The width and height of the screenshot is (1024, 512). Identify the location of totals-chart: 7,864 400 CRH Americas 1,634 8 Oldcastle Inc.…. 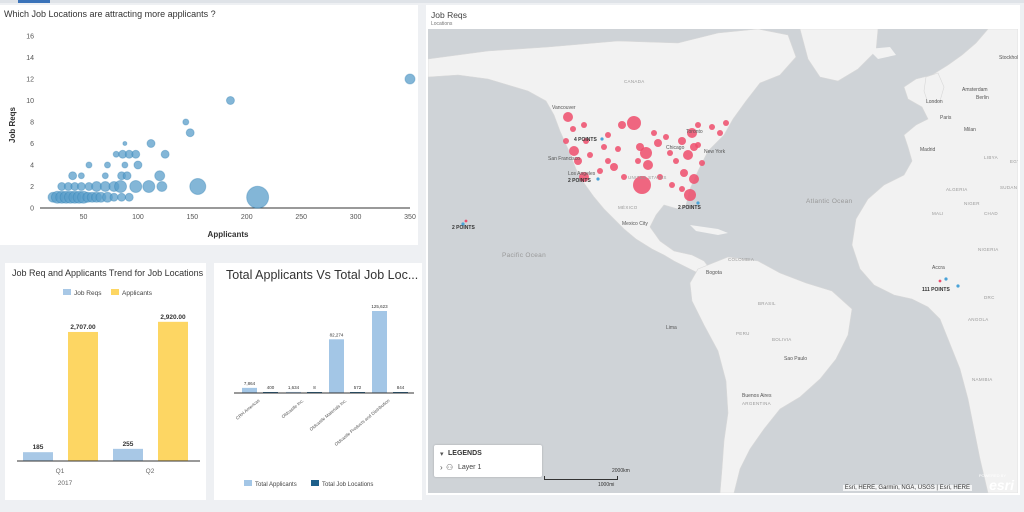
(318, 381).